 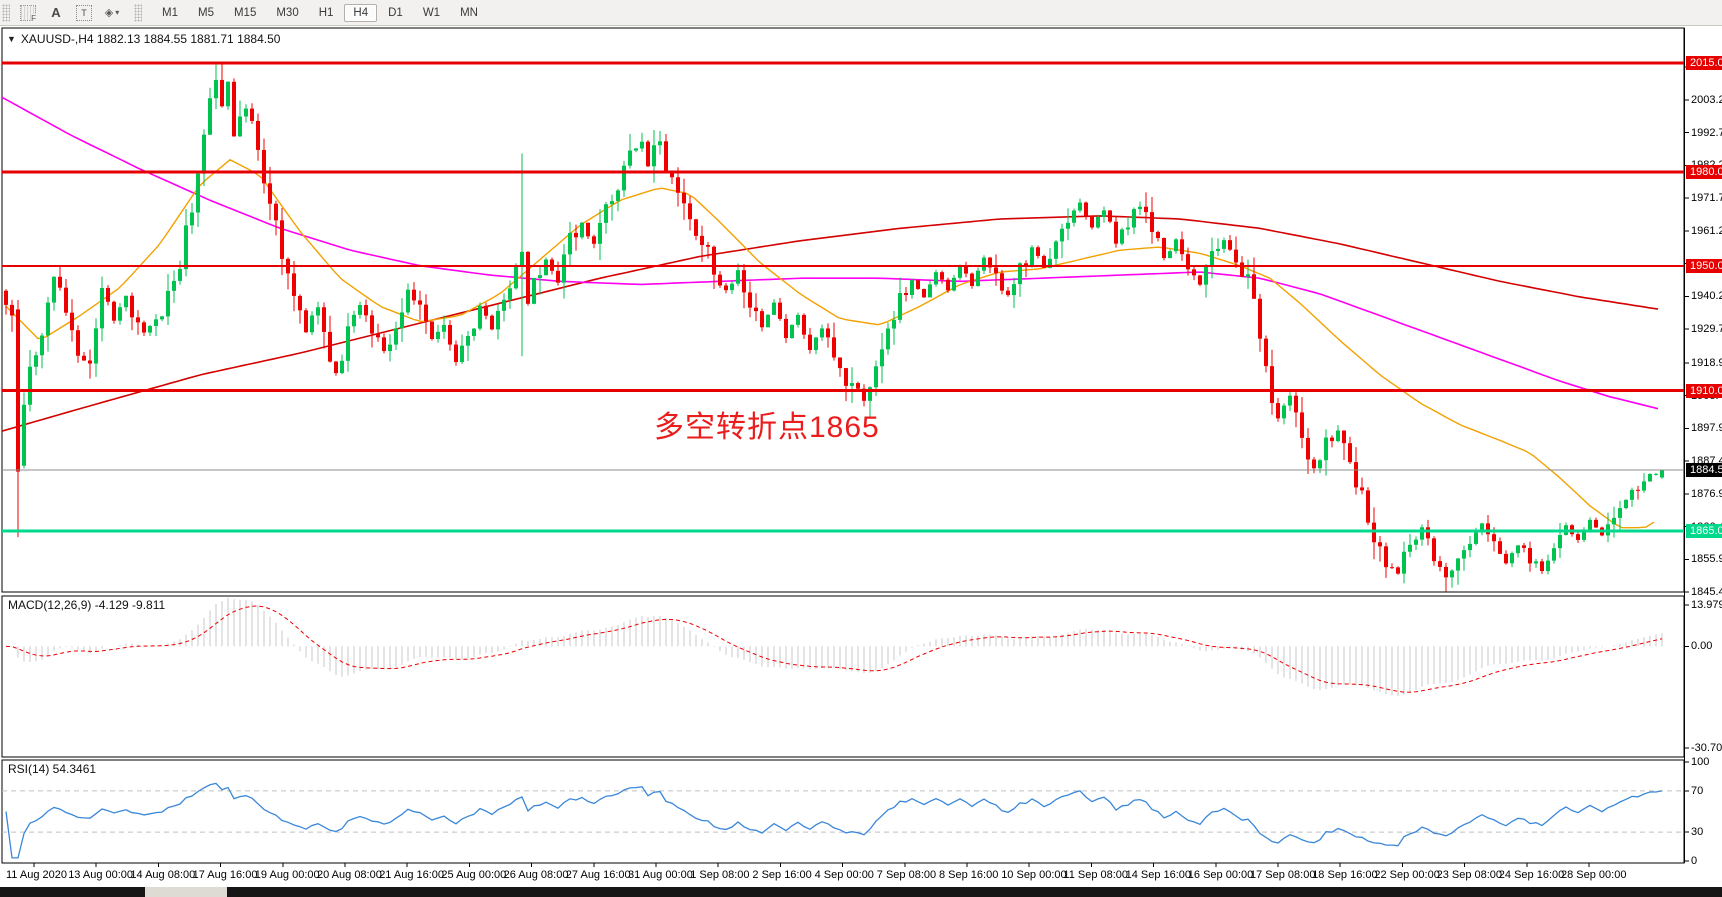 I want to click on timeframe-button-m15: M15, so click(x=245, y=12).